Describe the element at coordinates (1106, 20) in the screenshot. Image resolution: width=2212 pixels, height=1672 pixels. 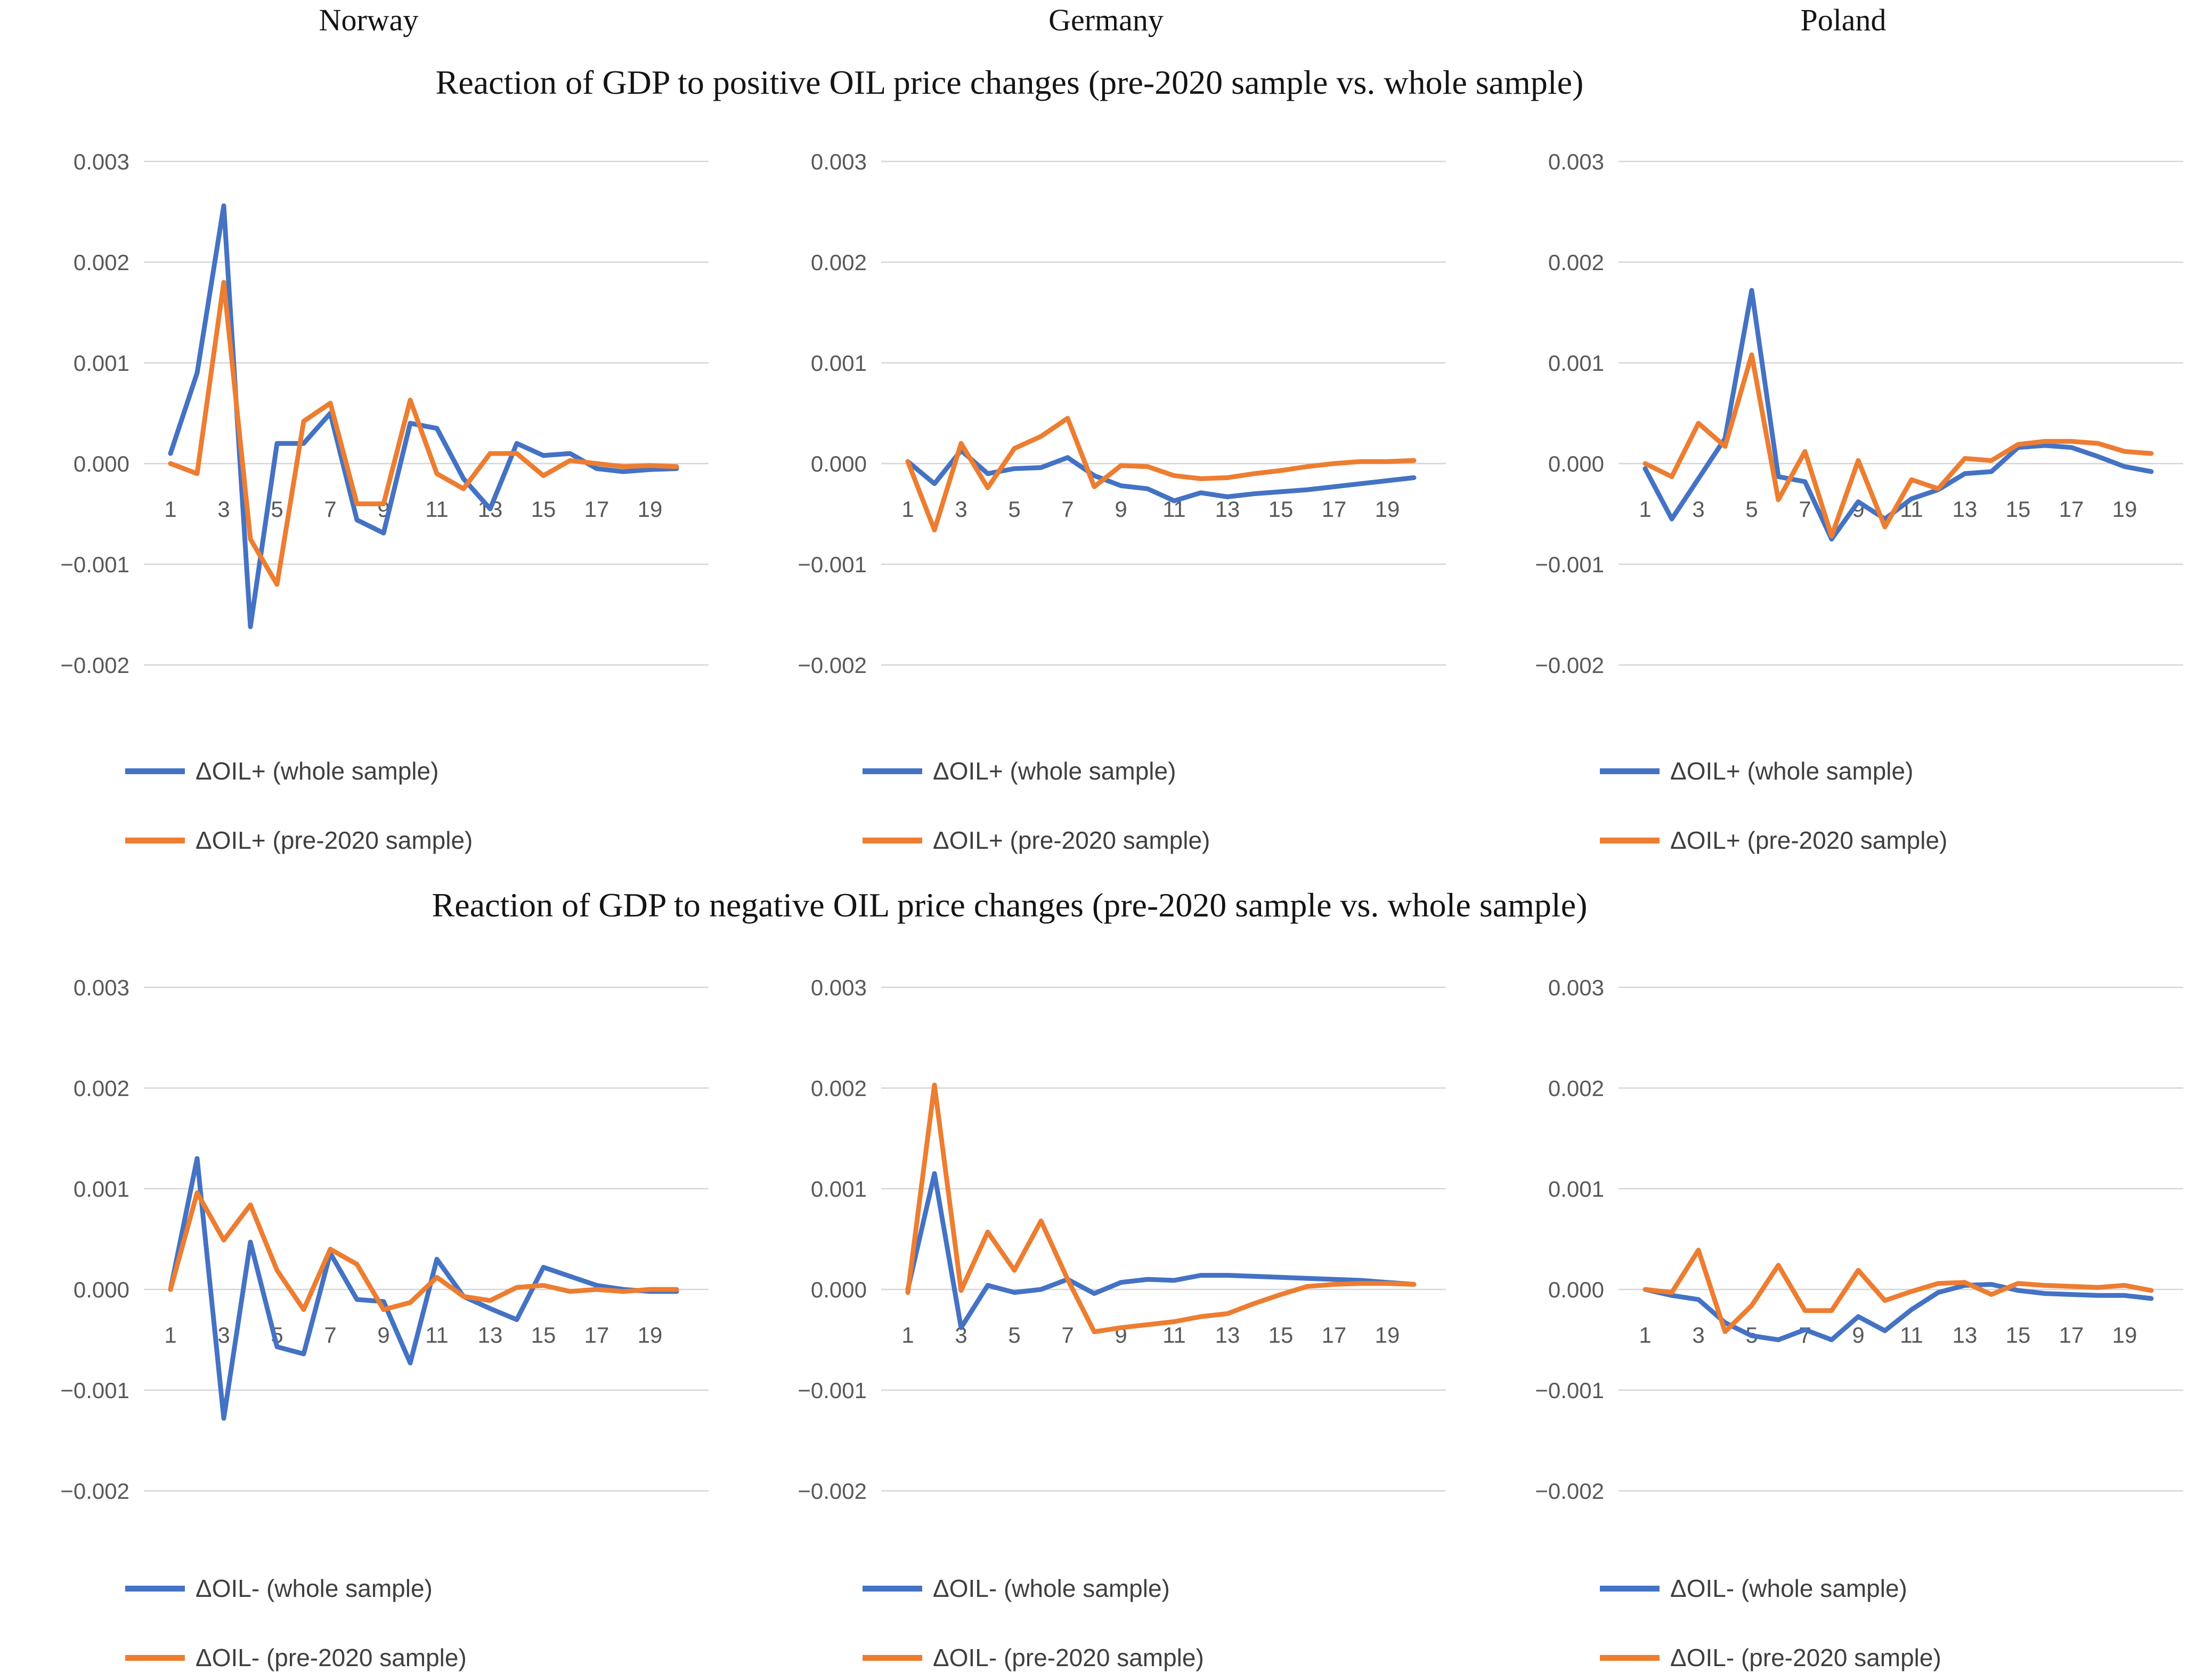
I see `column-header-germany: Germany` at that location.